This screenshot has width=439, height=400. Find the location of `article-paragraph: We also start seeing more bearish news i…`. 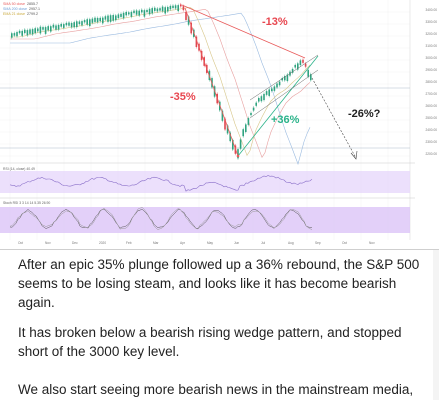

article-paragraph: We also start seeing more bearish news i… is located at coordinates (216, 389).